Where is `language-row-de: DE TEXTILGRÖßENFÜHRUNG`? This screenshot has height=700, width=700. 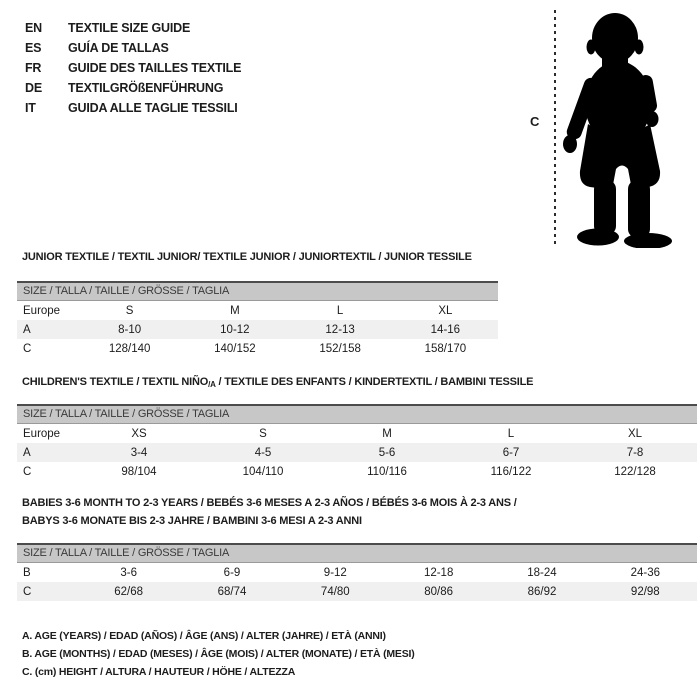
language-row-de: DE TEXTILGRÖßENFÜHRUNG is located at coordinates (133, 88).